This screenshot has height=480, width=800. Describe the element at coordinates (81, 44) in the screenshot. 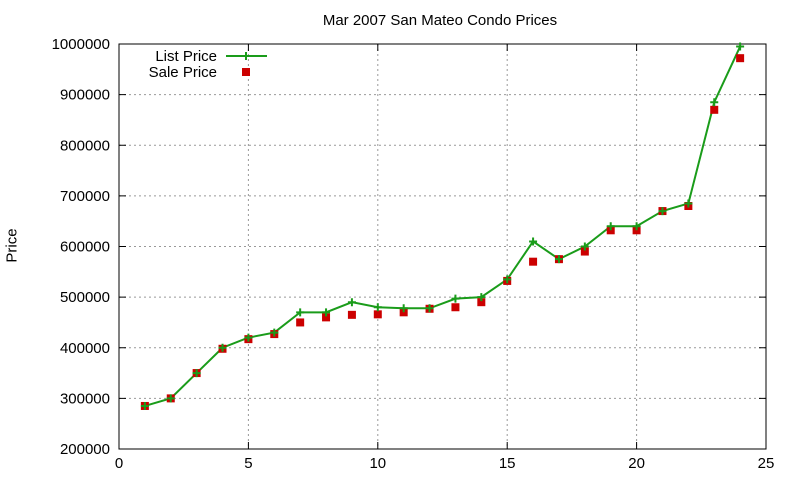

I see `y-tick-label: 1000000` at that location.